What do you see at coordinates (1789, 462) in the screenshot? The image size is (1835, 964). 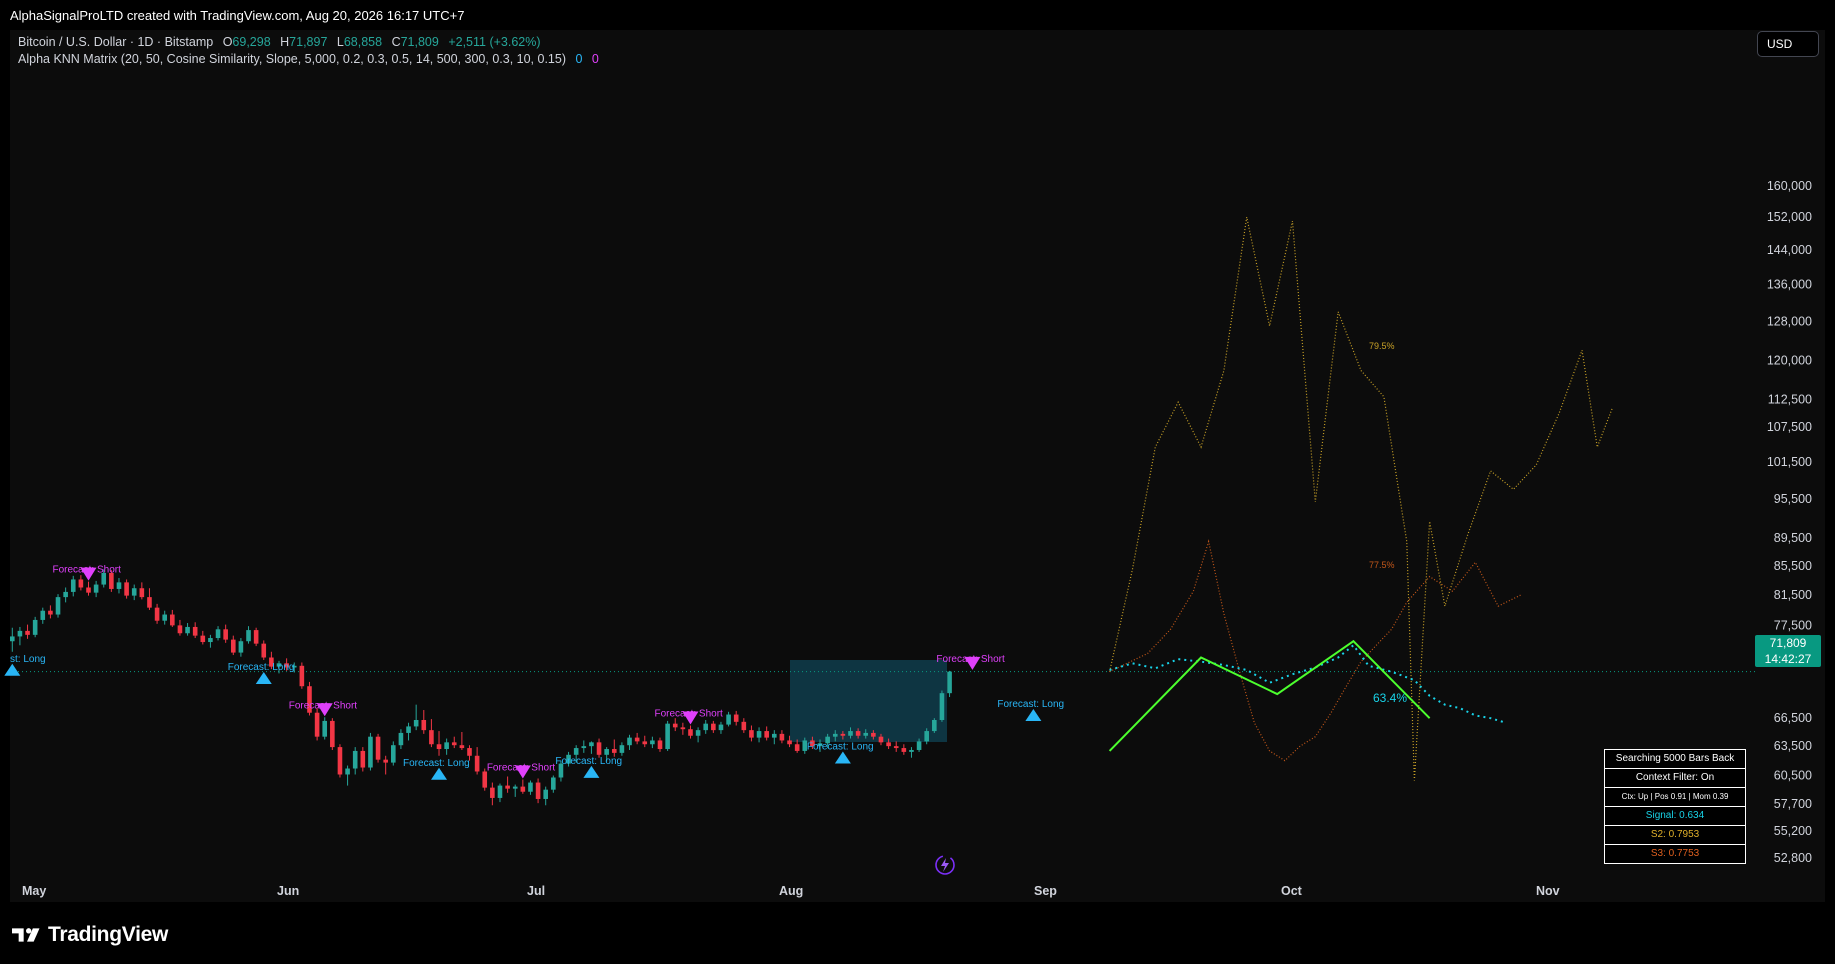 I see `price-axis-tick: 101,500` at bounding box center [1789, 462].